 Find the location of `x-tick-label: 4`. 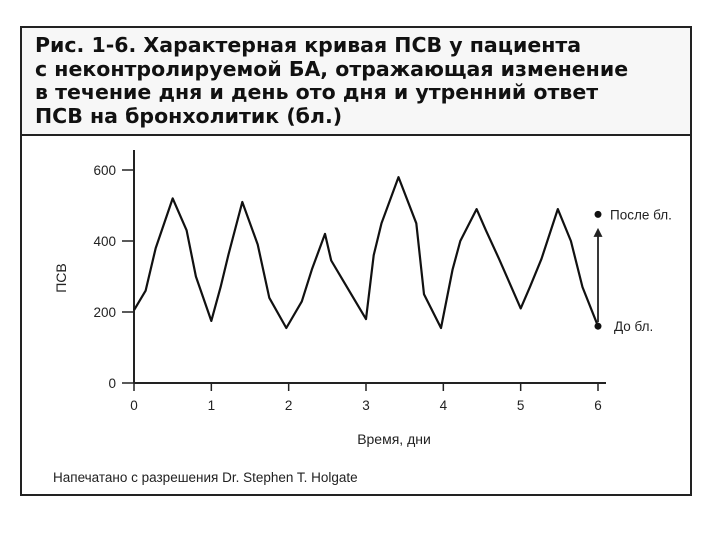

x-tick-label: 4 is located at coordinates (444, 405).